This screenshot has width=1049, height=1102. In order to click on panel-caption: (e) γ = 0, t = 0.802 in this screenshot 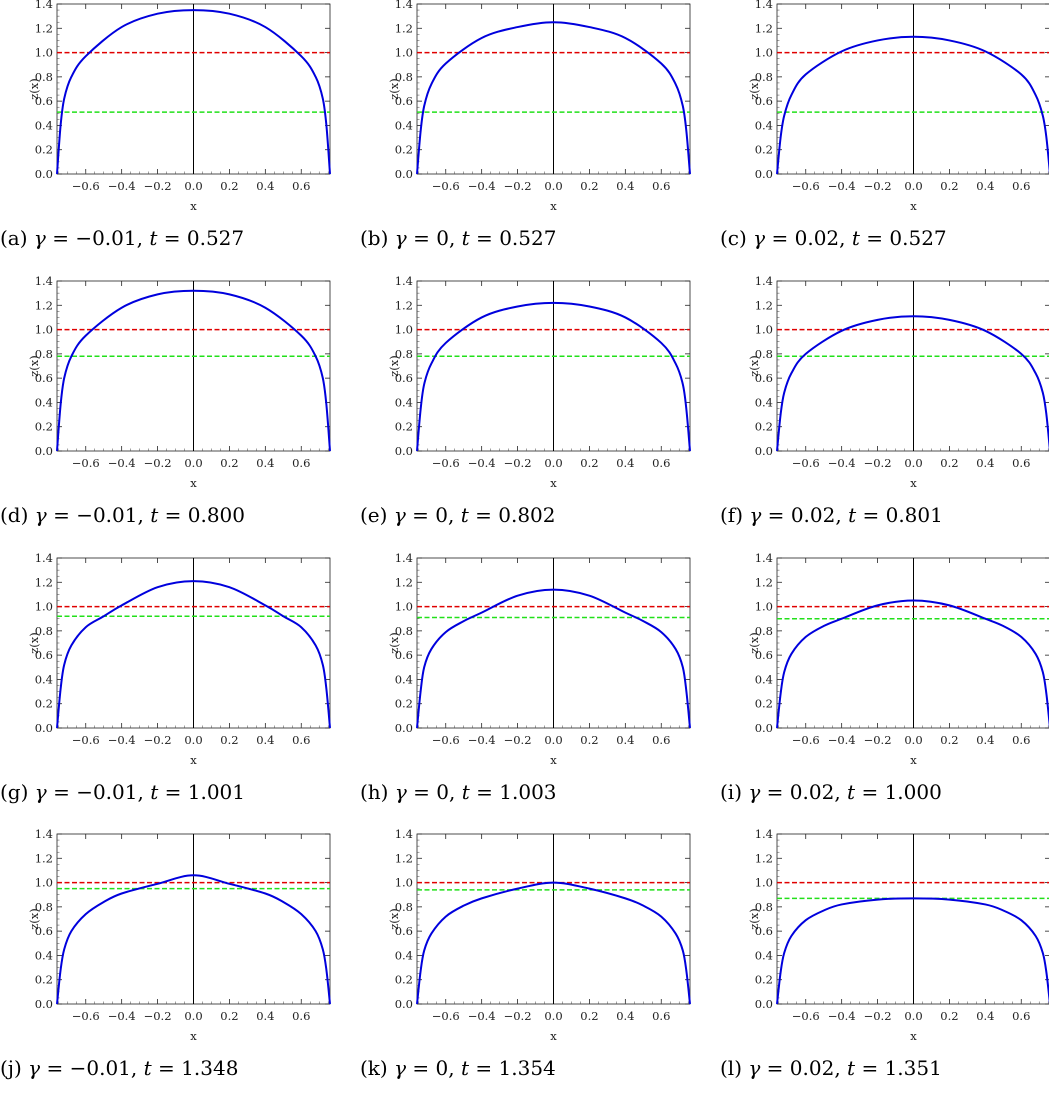, I will do `click(510, 520)`.